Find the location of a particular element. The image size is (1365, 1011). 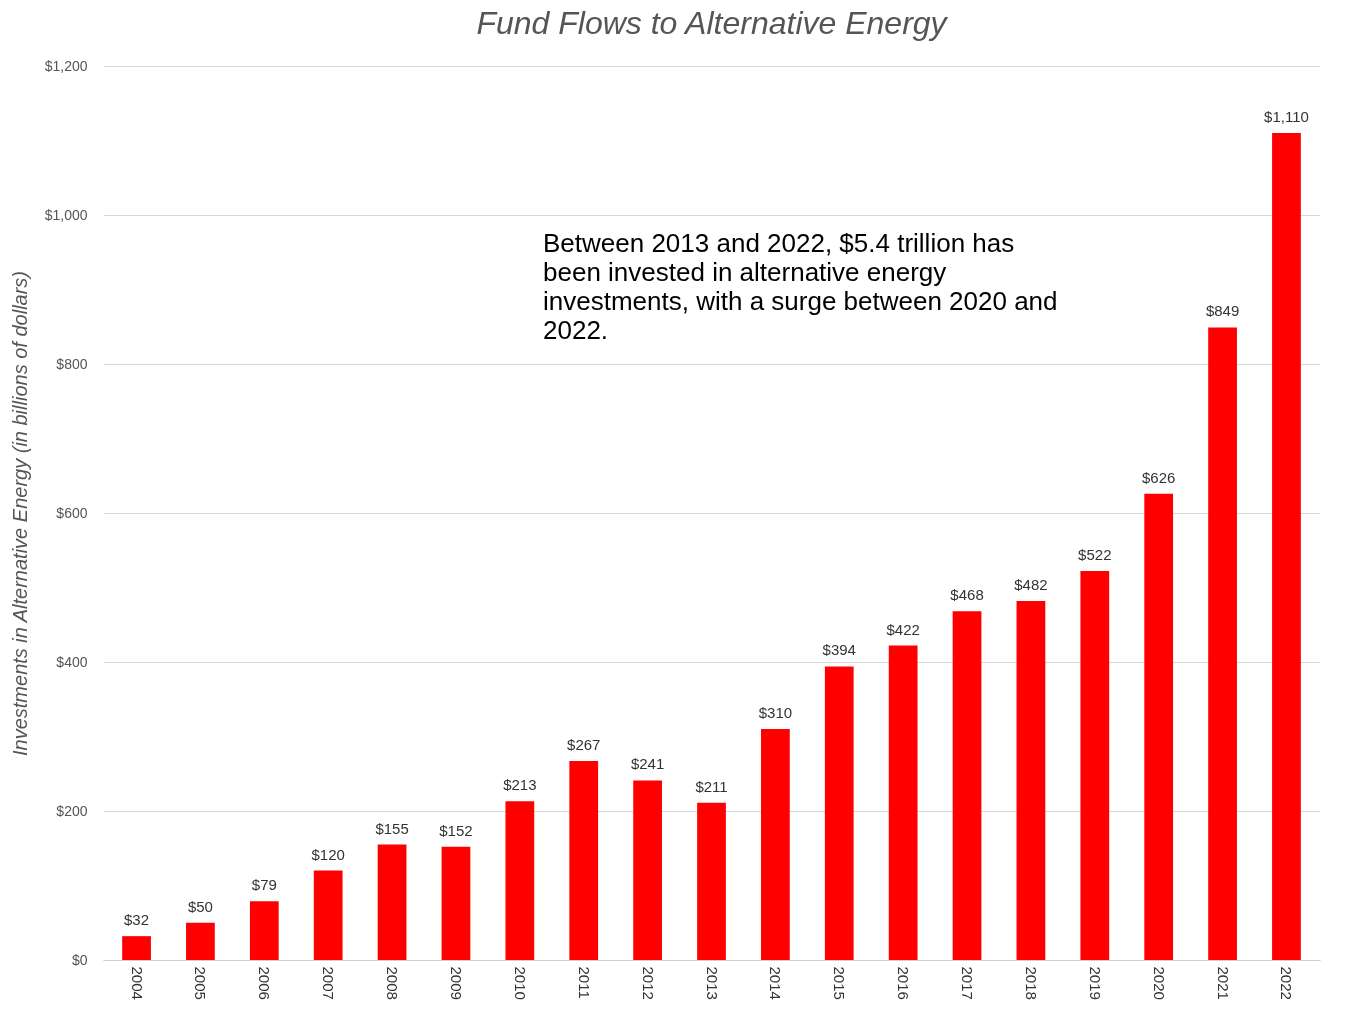

annotation: Between 2013 and 2022, $5.4 trillion has been invested in alternative energy investments, with a surge between 2020 and 2022. is located at coordinates (800, 286).